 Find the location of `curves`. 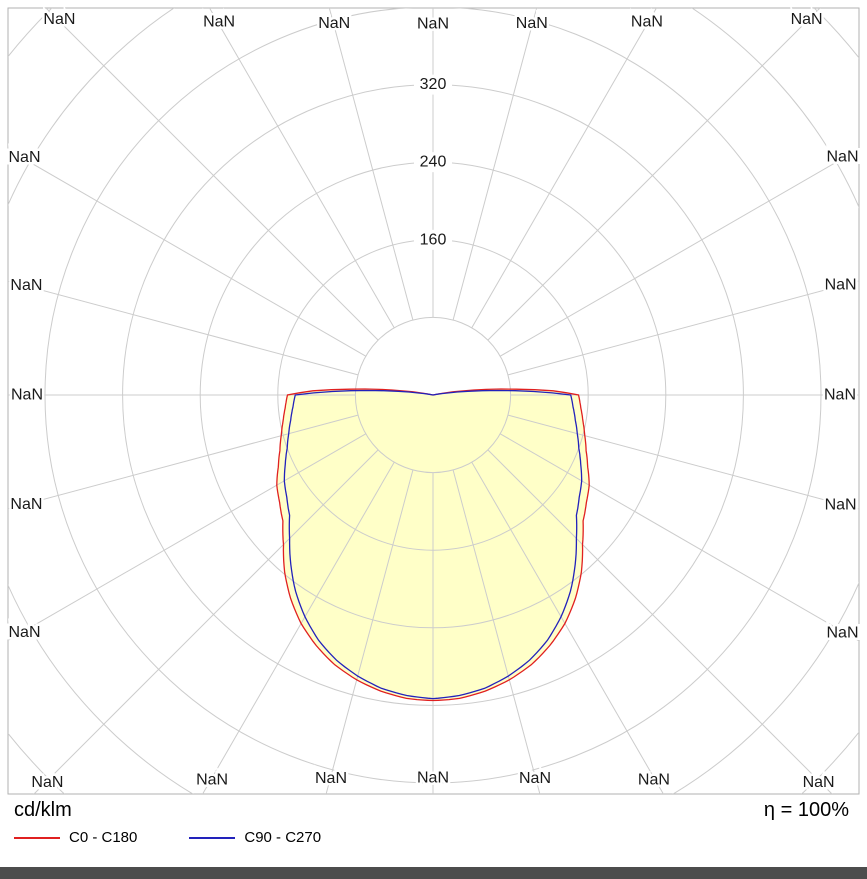

curves is located at coordinates (433, 545).